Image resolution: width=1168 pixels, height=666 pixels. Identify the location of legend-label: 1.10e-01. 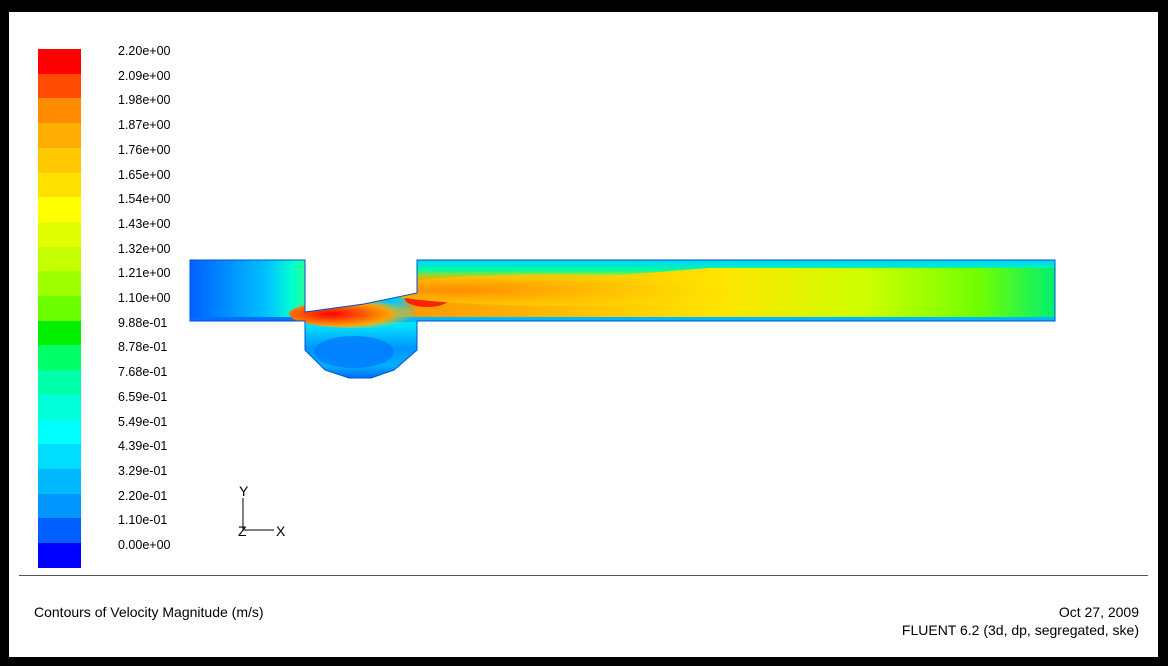
(143, 520).